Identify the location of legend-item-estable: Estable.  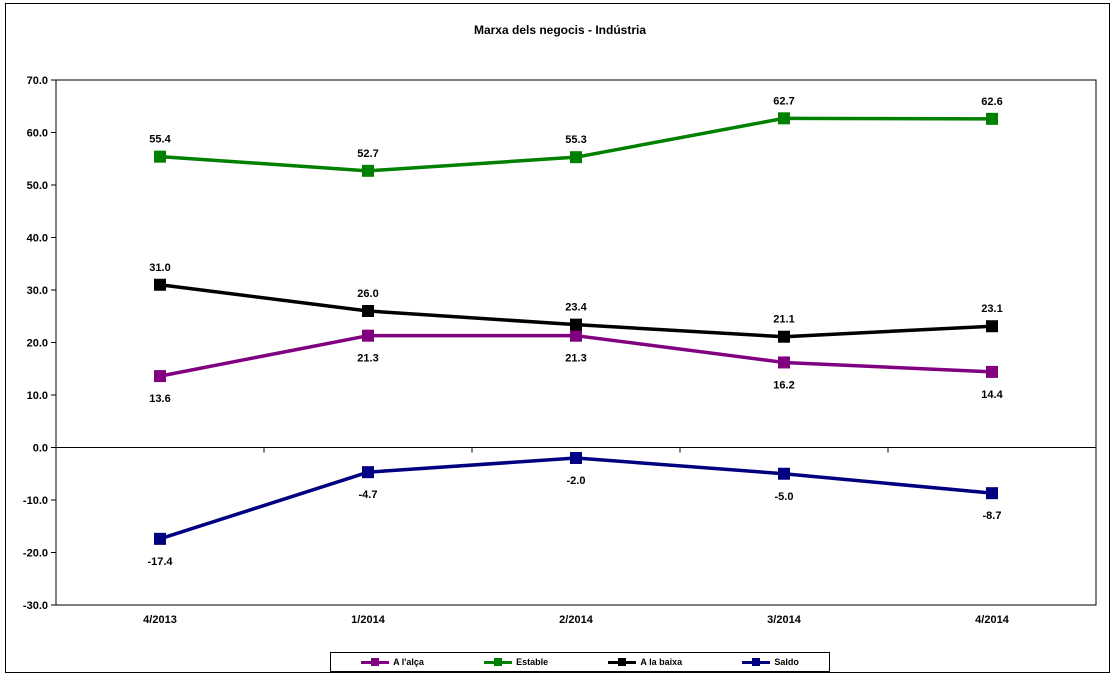
(516, 662).